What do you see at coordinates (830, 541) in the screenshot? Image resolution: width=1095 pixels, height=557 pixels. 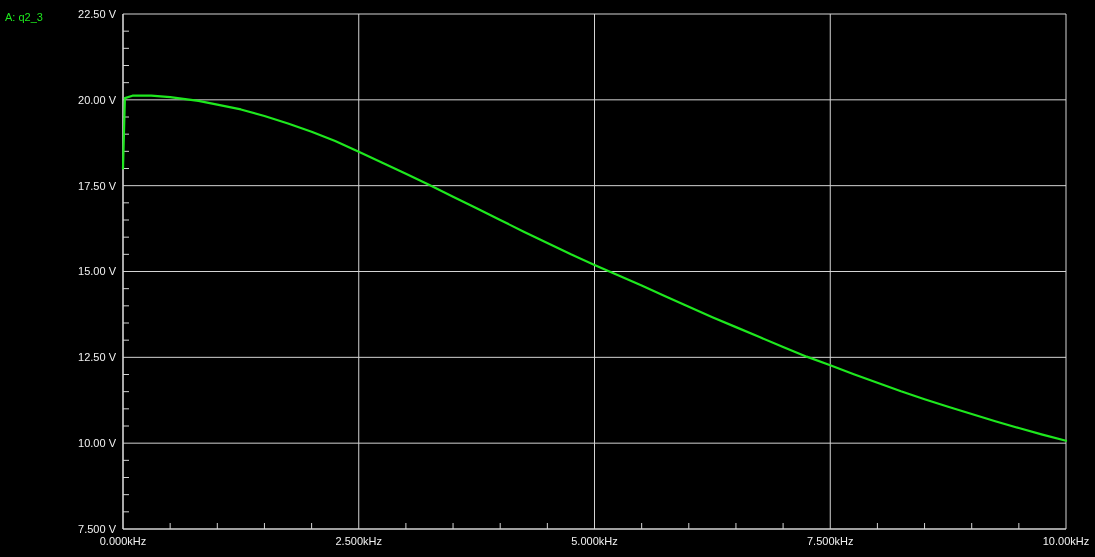 I see `x-tick-label: 7.500kHz` at bounding box center [830, 541].